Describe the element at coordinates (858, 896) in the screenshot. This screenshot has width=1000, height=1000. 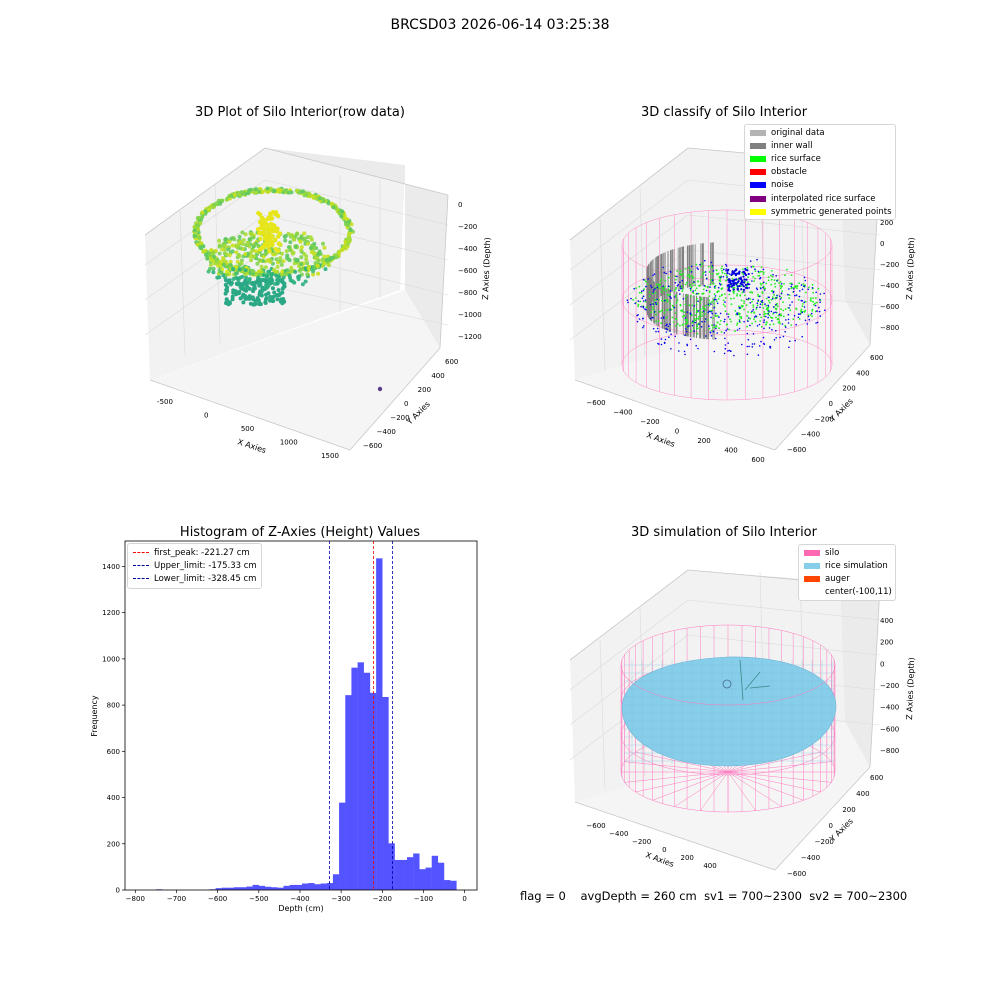
I see `sv2-text: sv2 = 700~2300` at that location.